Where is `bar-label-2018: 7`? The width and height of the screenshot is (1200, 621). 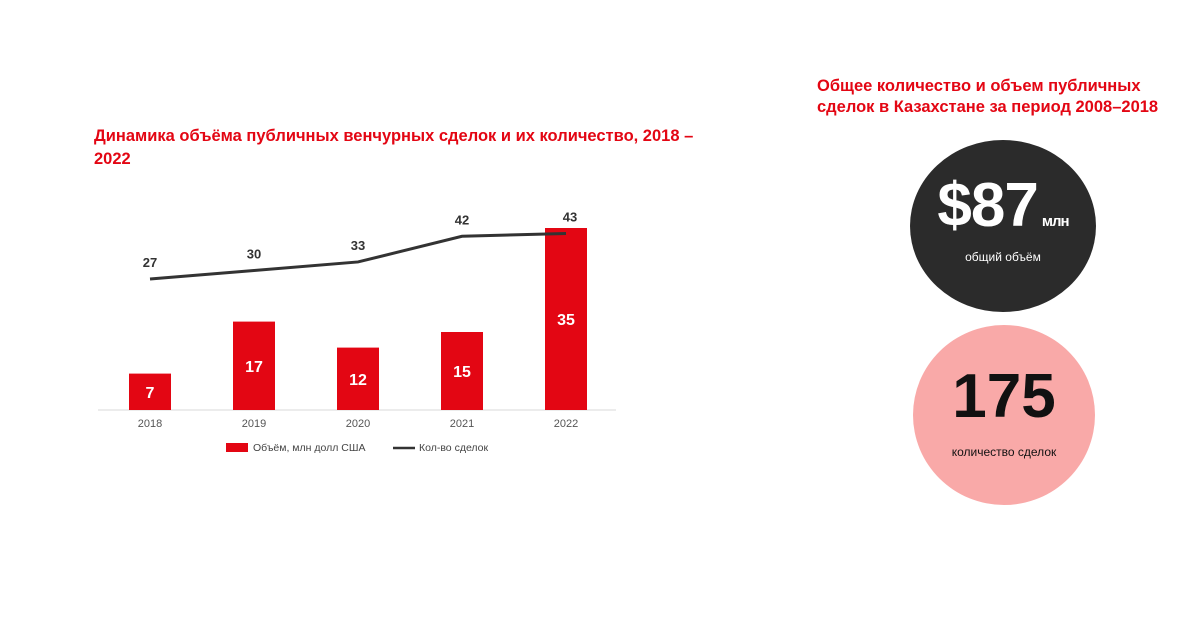
bar-label-2018: 7 is located at coordinates (150, 393).